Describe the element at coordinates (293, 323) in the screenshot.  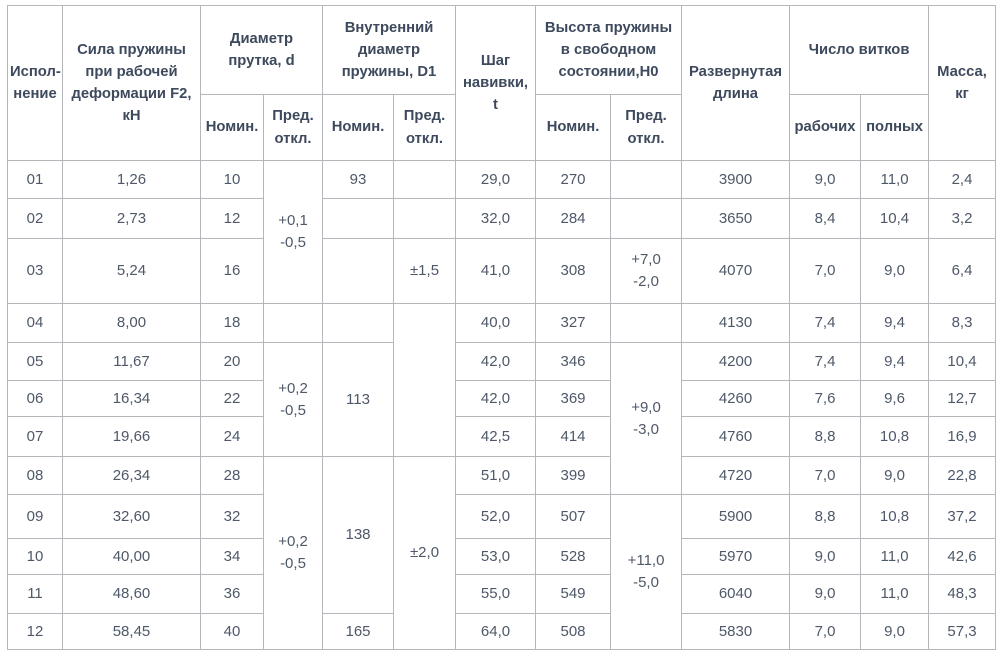
I see `cell-d-deviation` at that location.